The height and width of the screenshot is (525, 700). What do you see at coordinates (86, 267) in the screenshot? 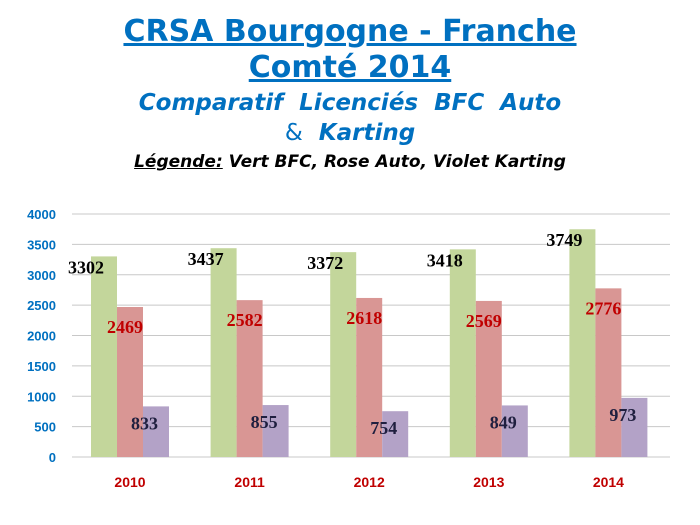
I see `value-label-bfc: 3302` at bounding box center [86, 267].